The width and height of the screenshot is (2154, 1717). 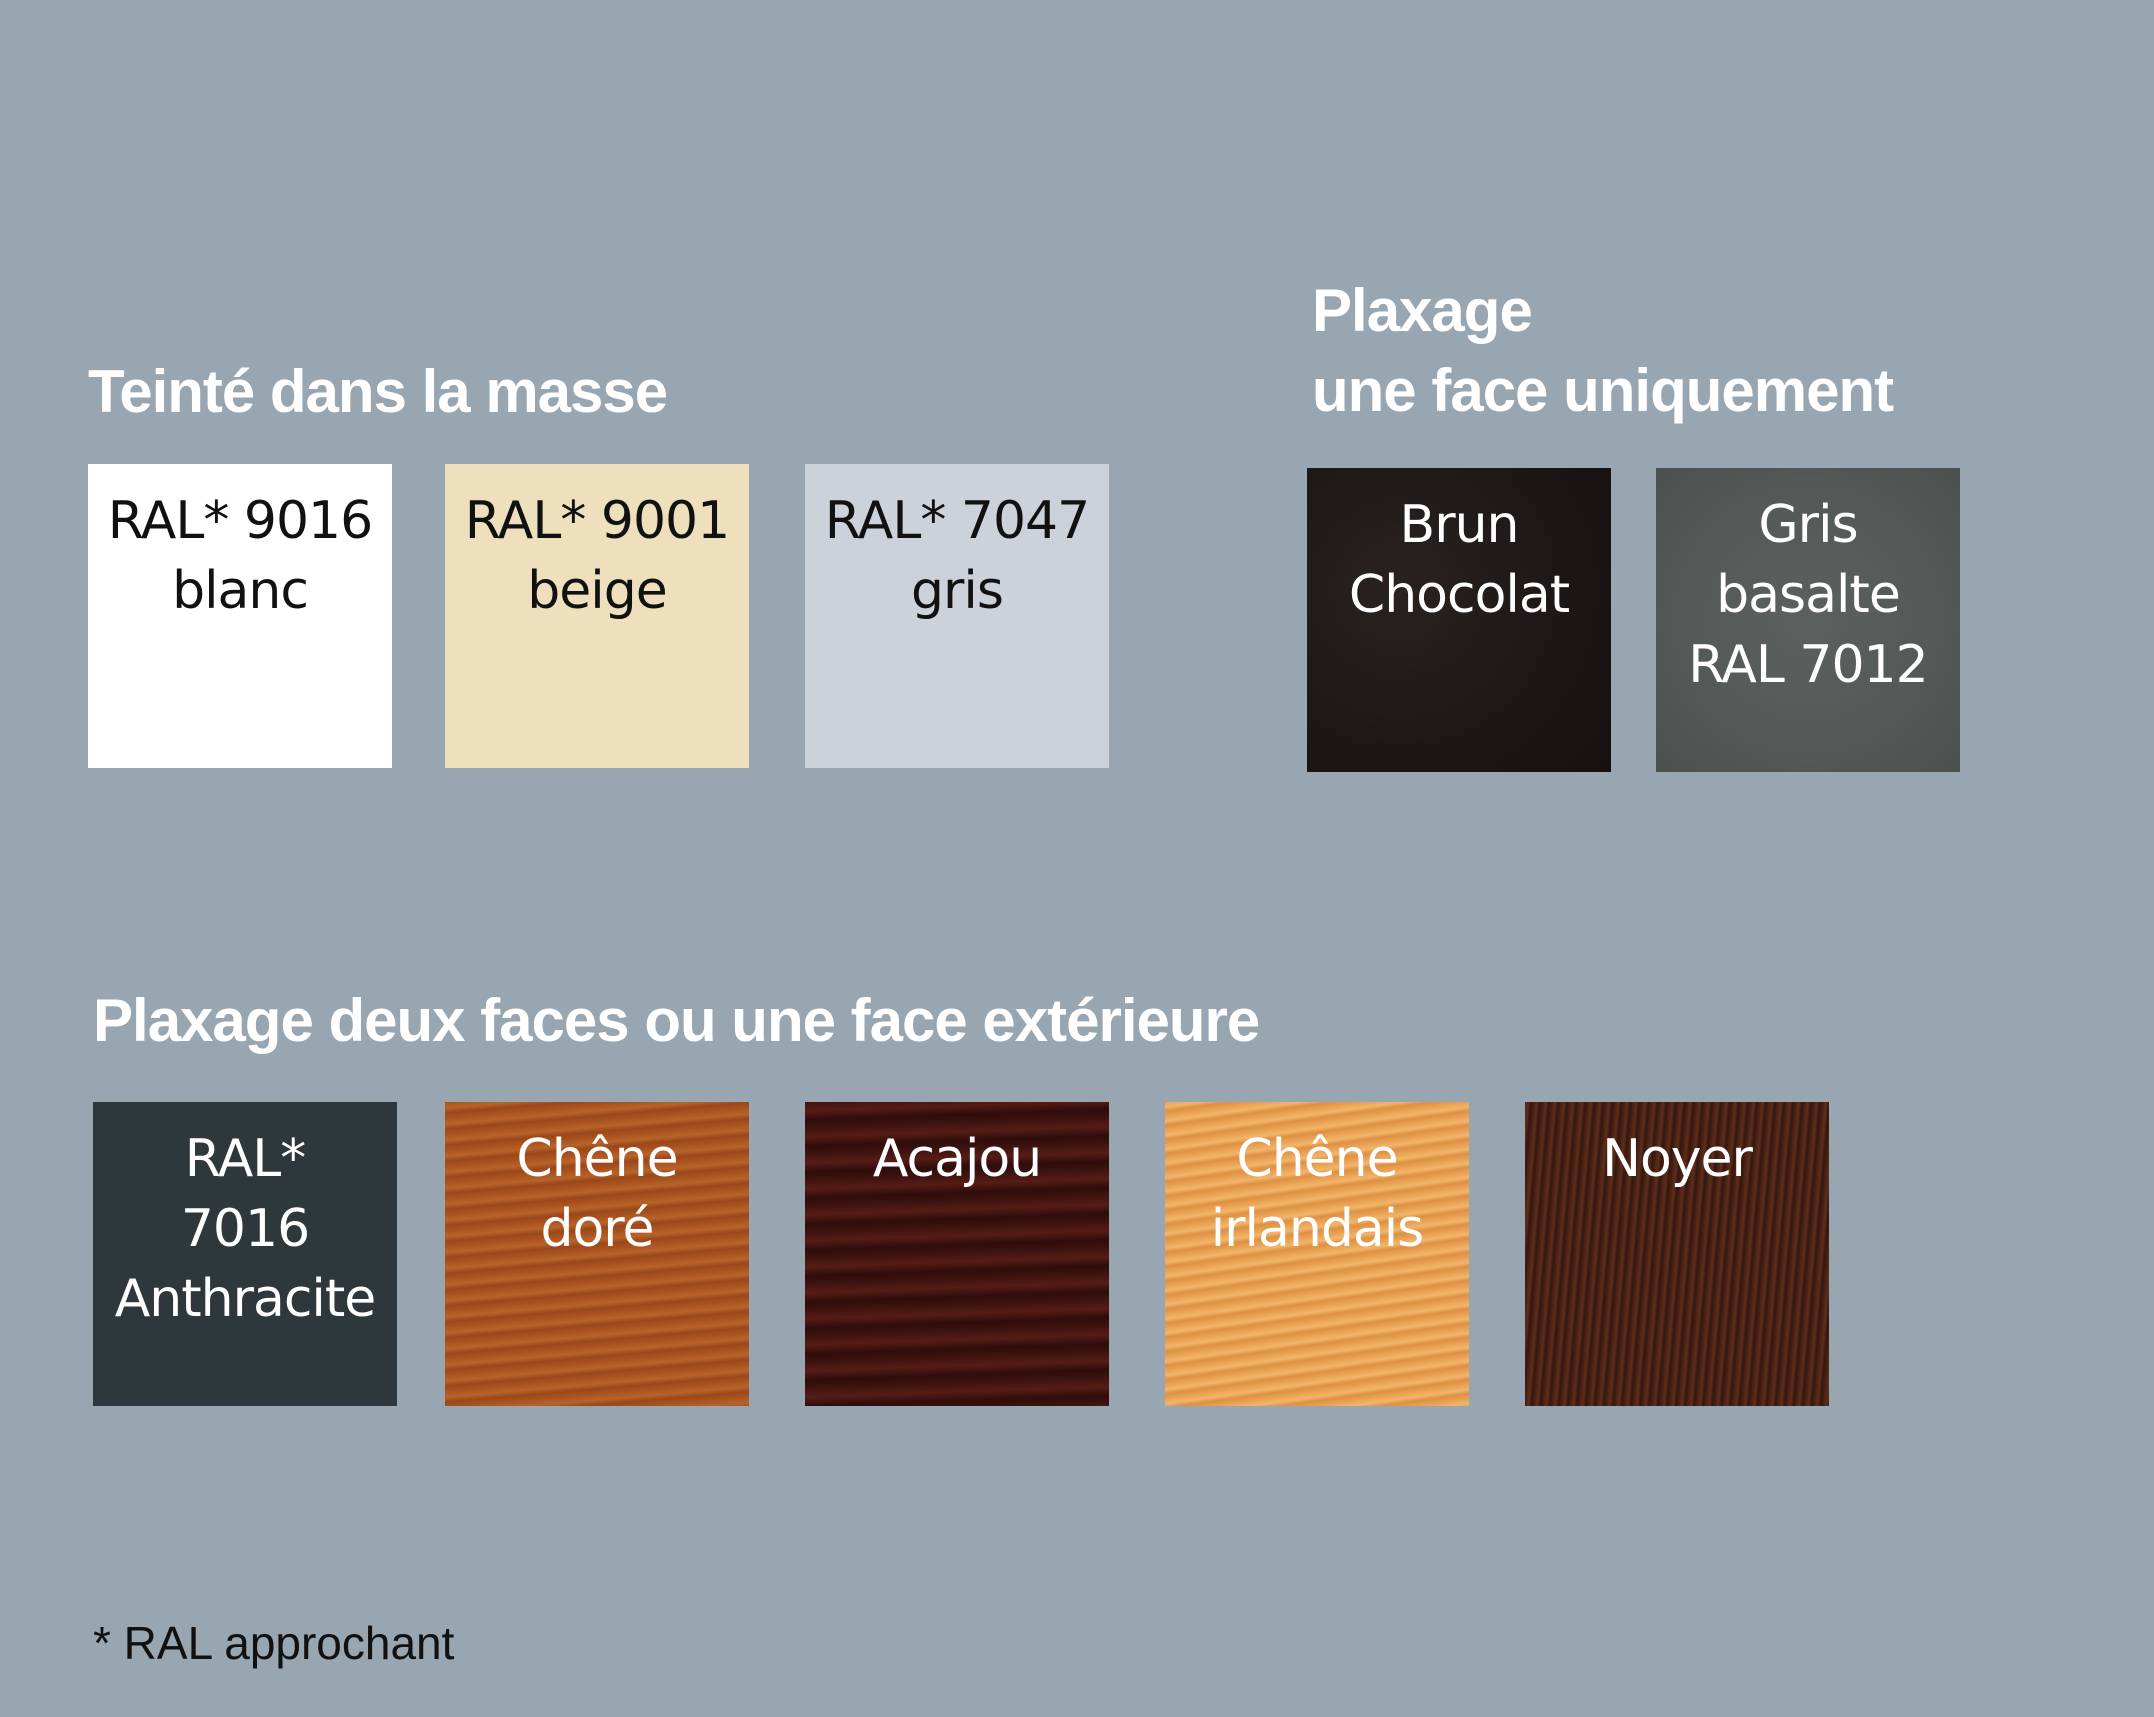 What do you see at coordinates (1677, 1254) in the screenshot?
I see `swatch-noyer: Noyer` at bounding box center [1677, 1254].